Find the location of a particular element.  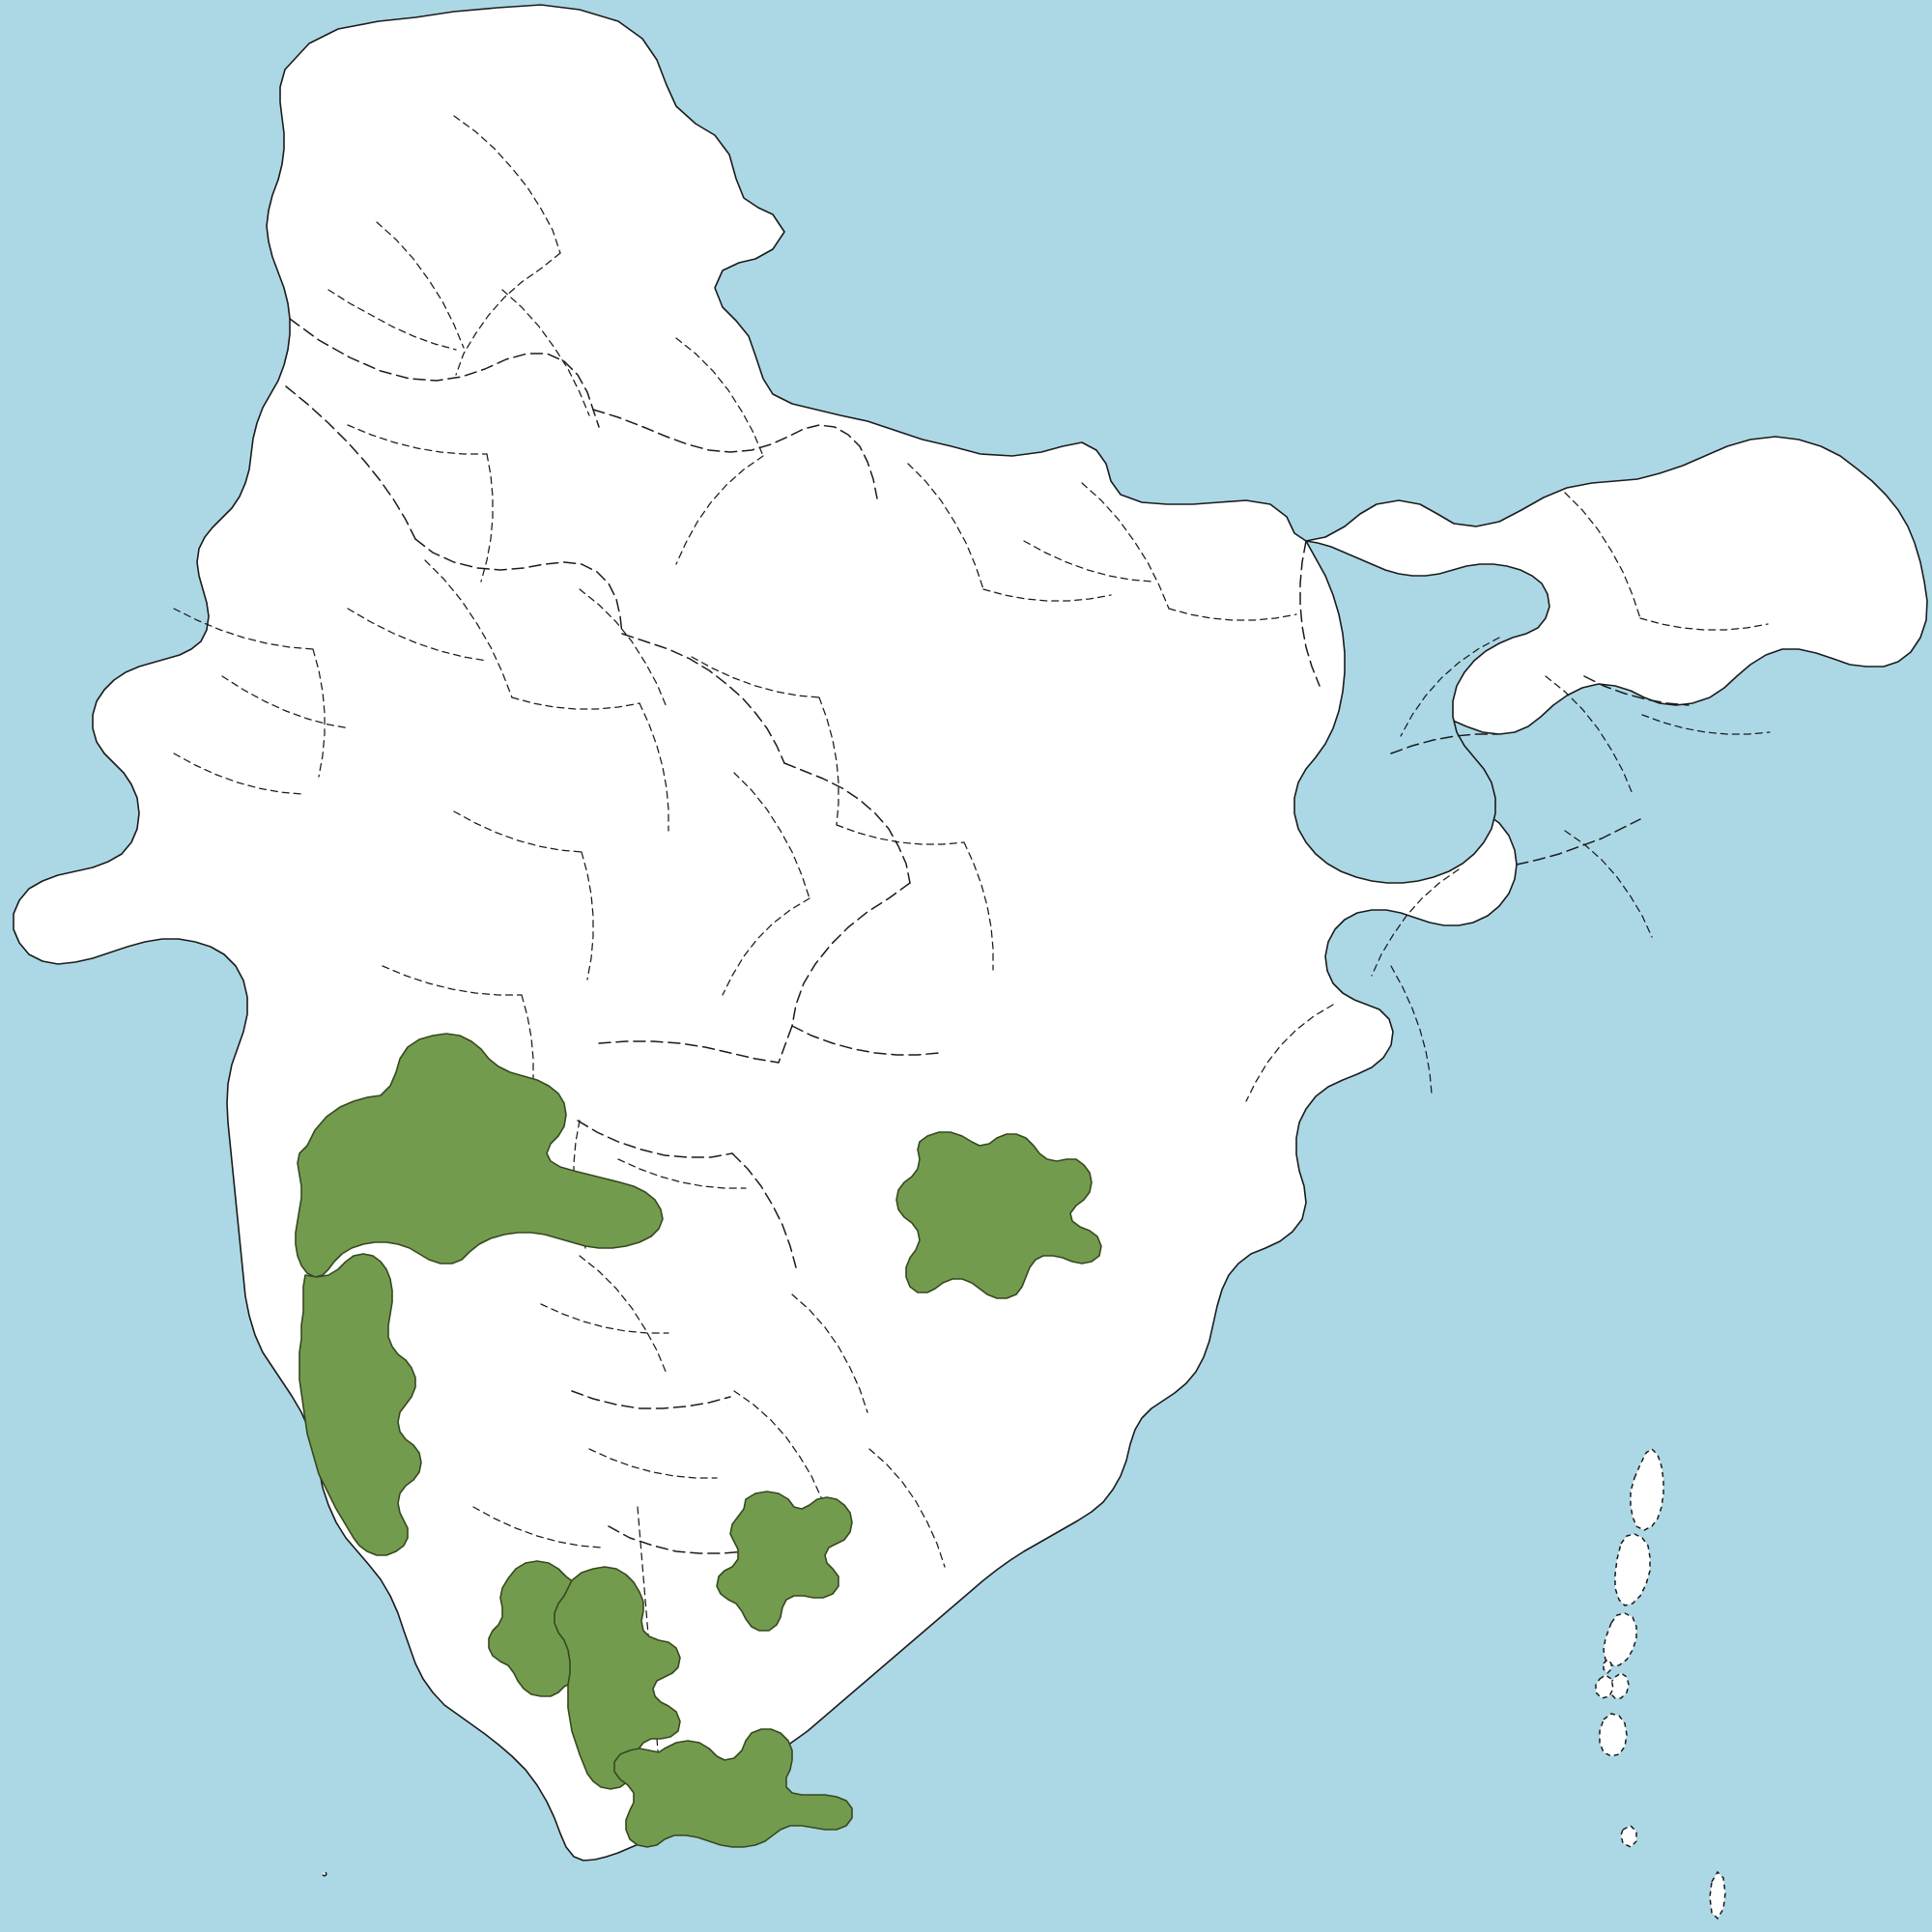

island-great-nicobar is located at coordinates (1613, 1735).